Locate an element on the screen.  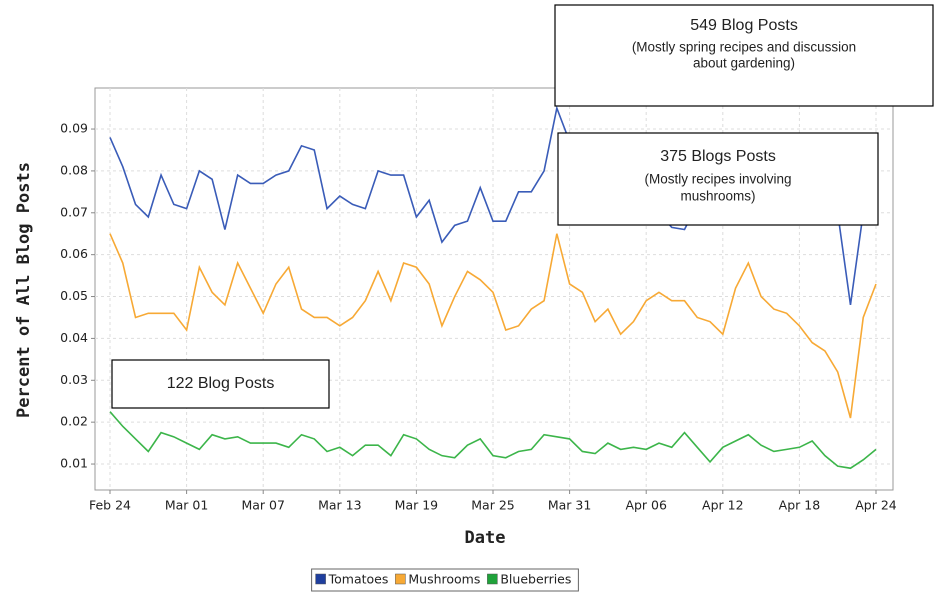
x-tick-label: Apr 18 is located at coordinates (800, 505).